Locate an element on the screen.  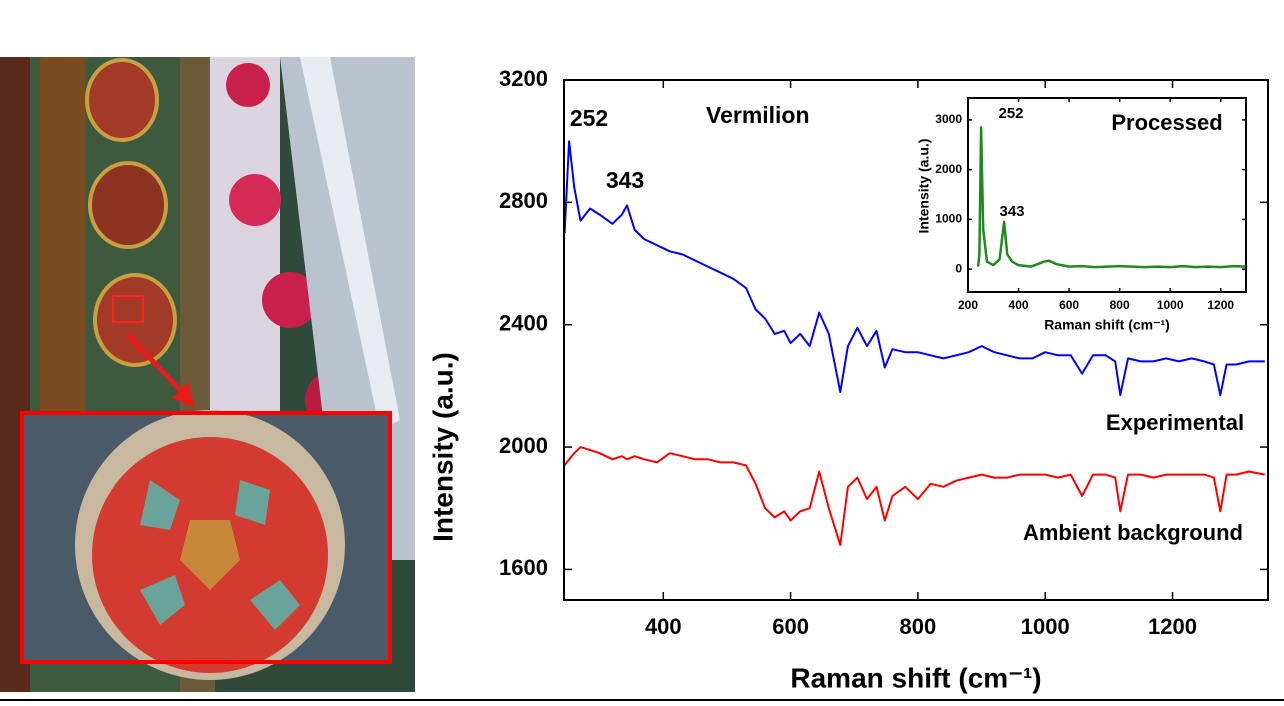
y-tick-label: 0 is located at coordinates (958, 268).